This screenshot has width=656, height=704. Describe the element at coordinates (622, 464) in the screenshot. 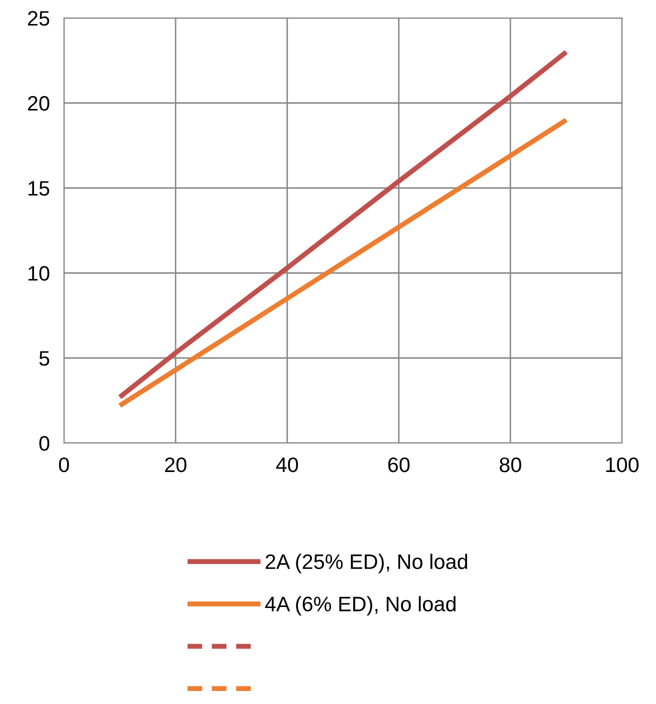

I see `x-tick-label: 100` at that location.